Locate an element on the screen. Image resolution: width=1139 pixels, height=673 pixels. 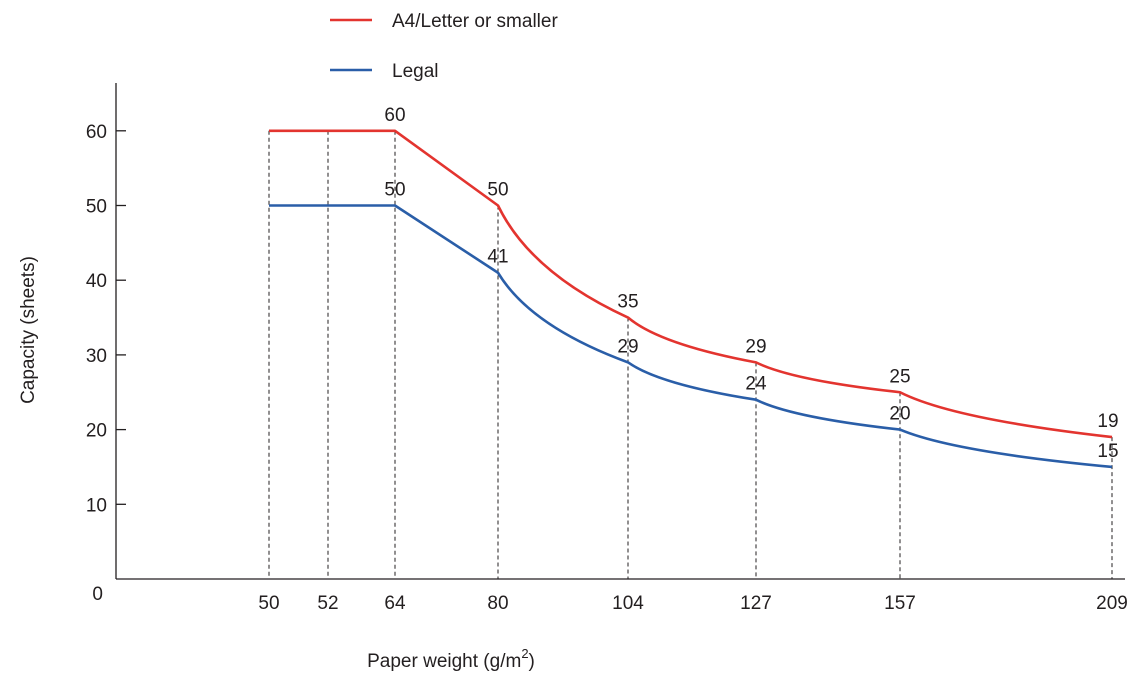
data-label-legal-64: 50 is located at coordinates (394, 190).